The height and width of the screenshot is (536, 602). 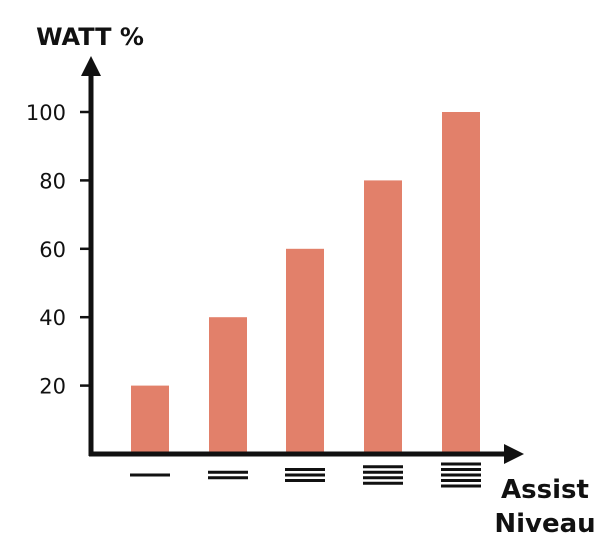 What do you see at coordinates (52, 387) in the screenshot?
I see `y-tick-label-20: 20` at bounding box center [52, 387].